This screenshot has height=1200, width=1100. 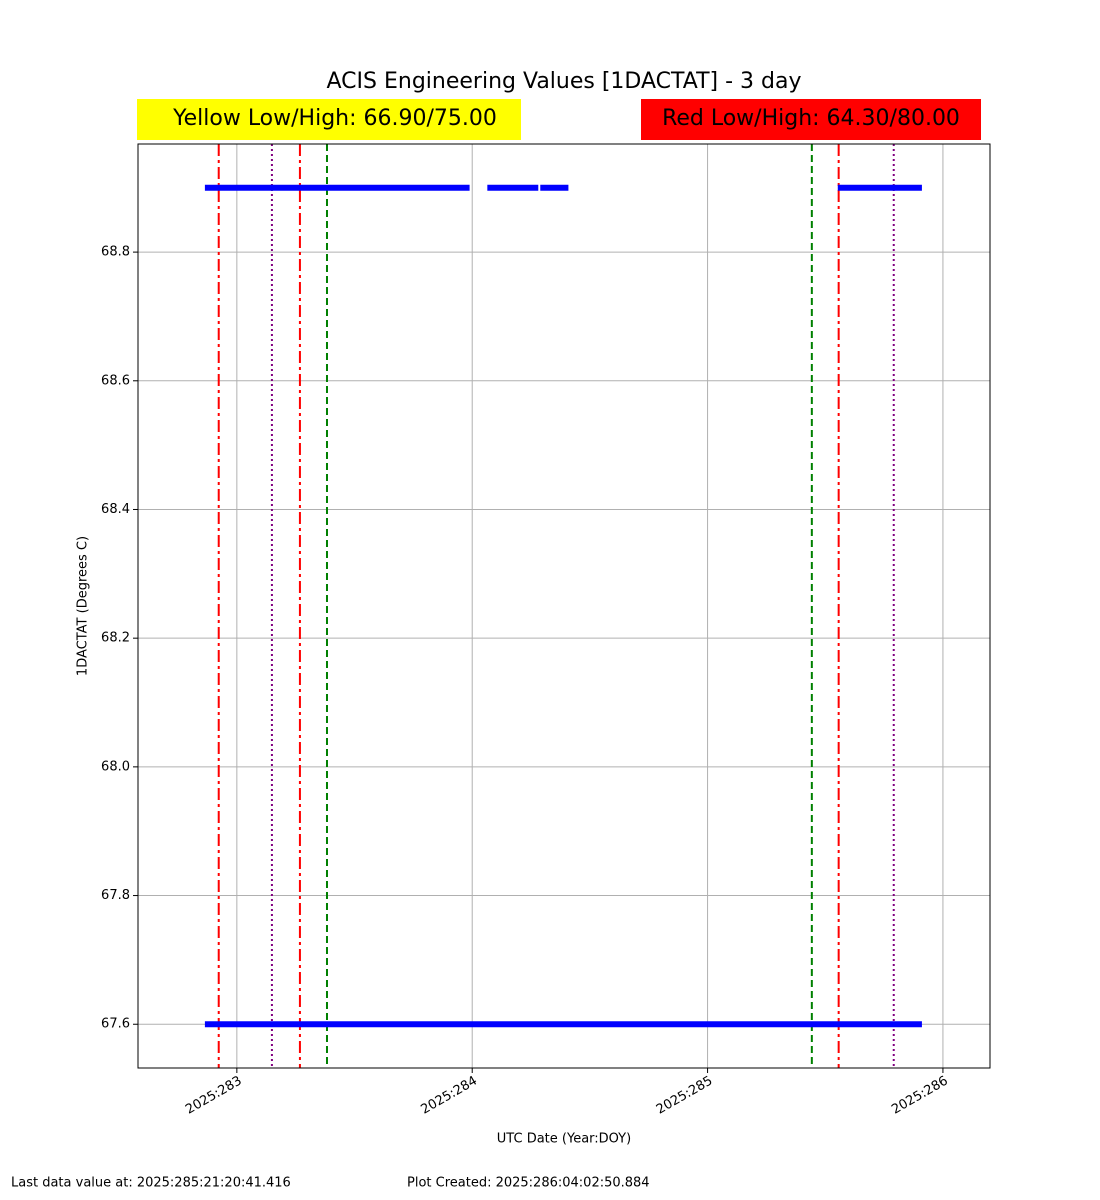 What do you see at coordinates (115, 252) in the screenshot?
I see `y-tick-label: 68.8` at bounding box center [115, 252].